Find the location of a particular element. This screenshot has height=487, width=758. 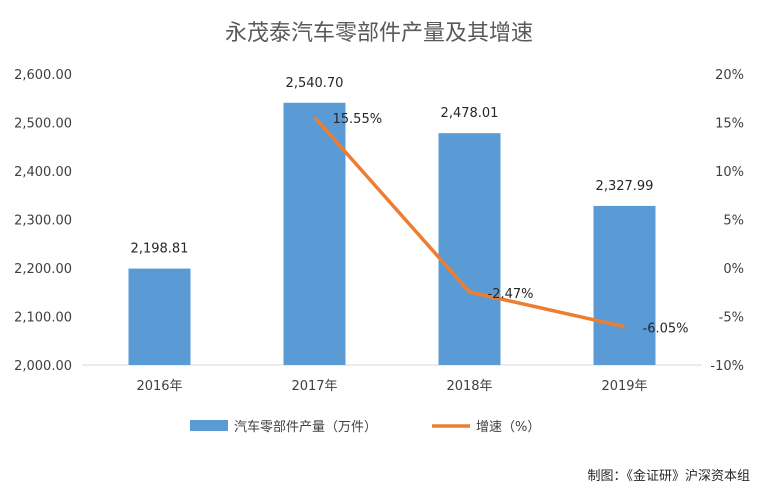

right-axis: -10% -5% 0% 5% 10% 15% 20% is located at coordinates (727, 221).